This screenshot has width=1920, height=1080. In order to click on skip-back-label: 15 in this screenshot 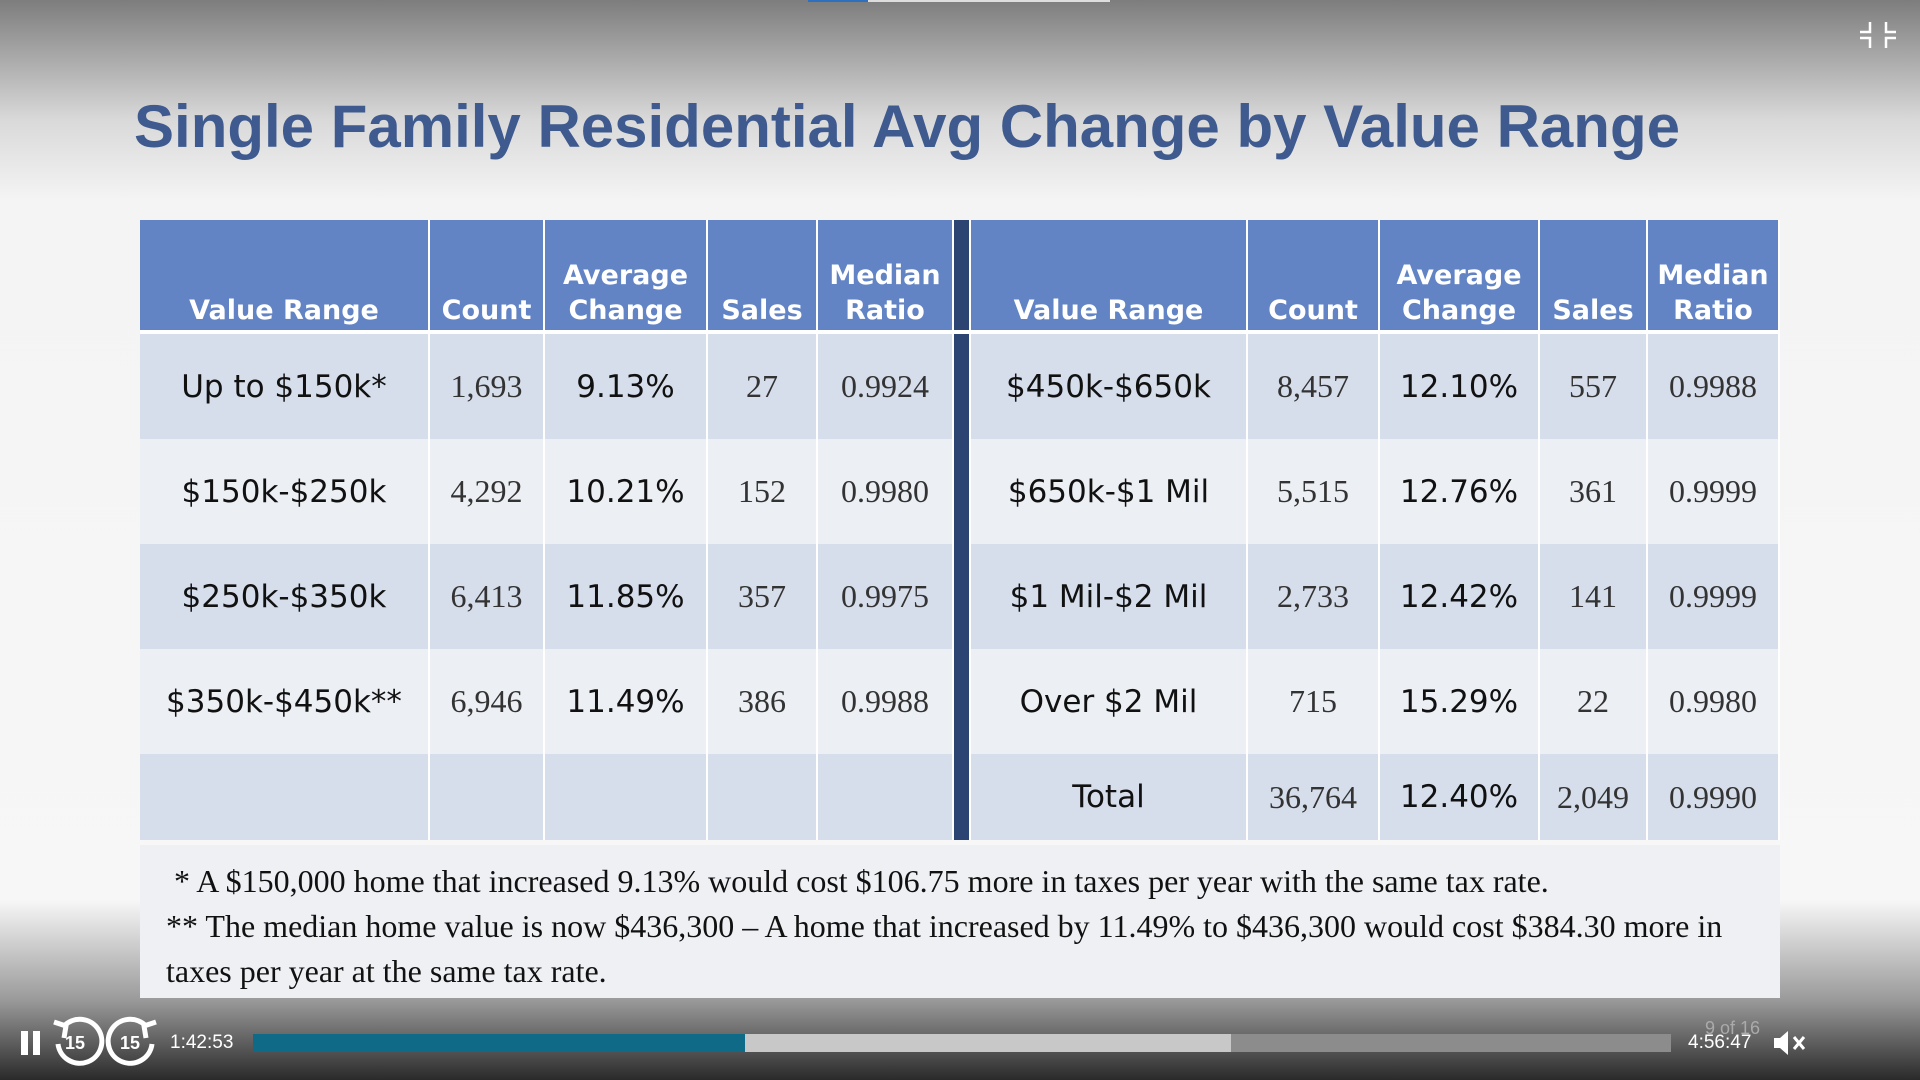, I will do `click(75, 1043)`.